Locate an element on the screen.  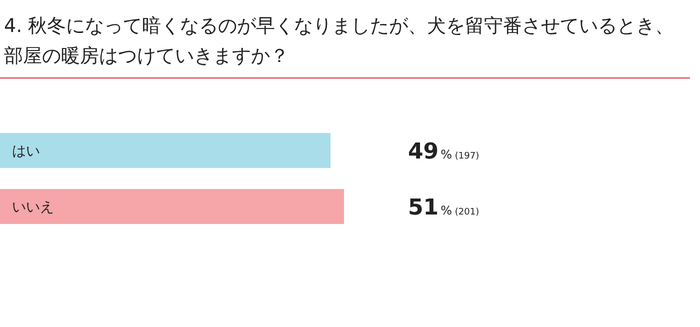
y-tick-label: はい is located at coordinates (26, 152).